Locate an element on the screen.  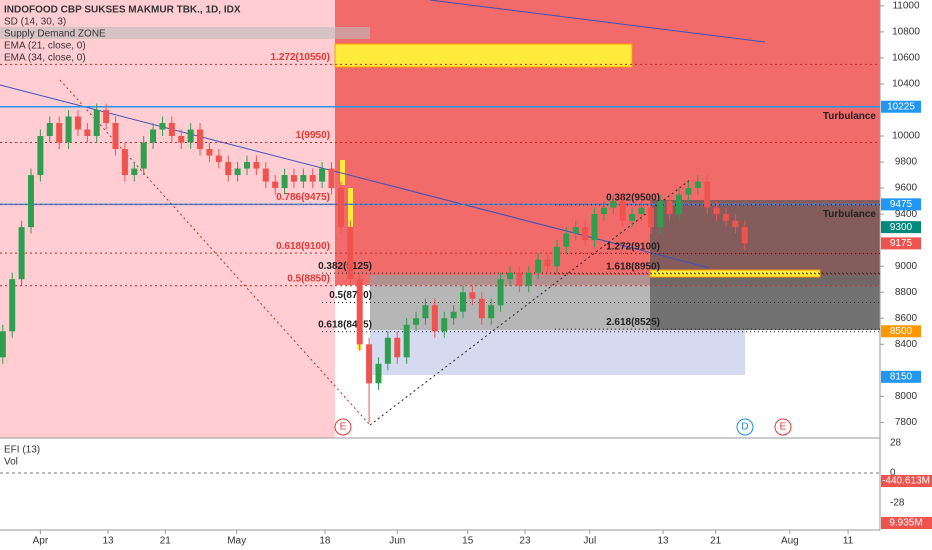
note: Turbulance is located at coordinates (850, 214).